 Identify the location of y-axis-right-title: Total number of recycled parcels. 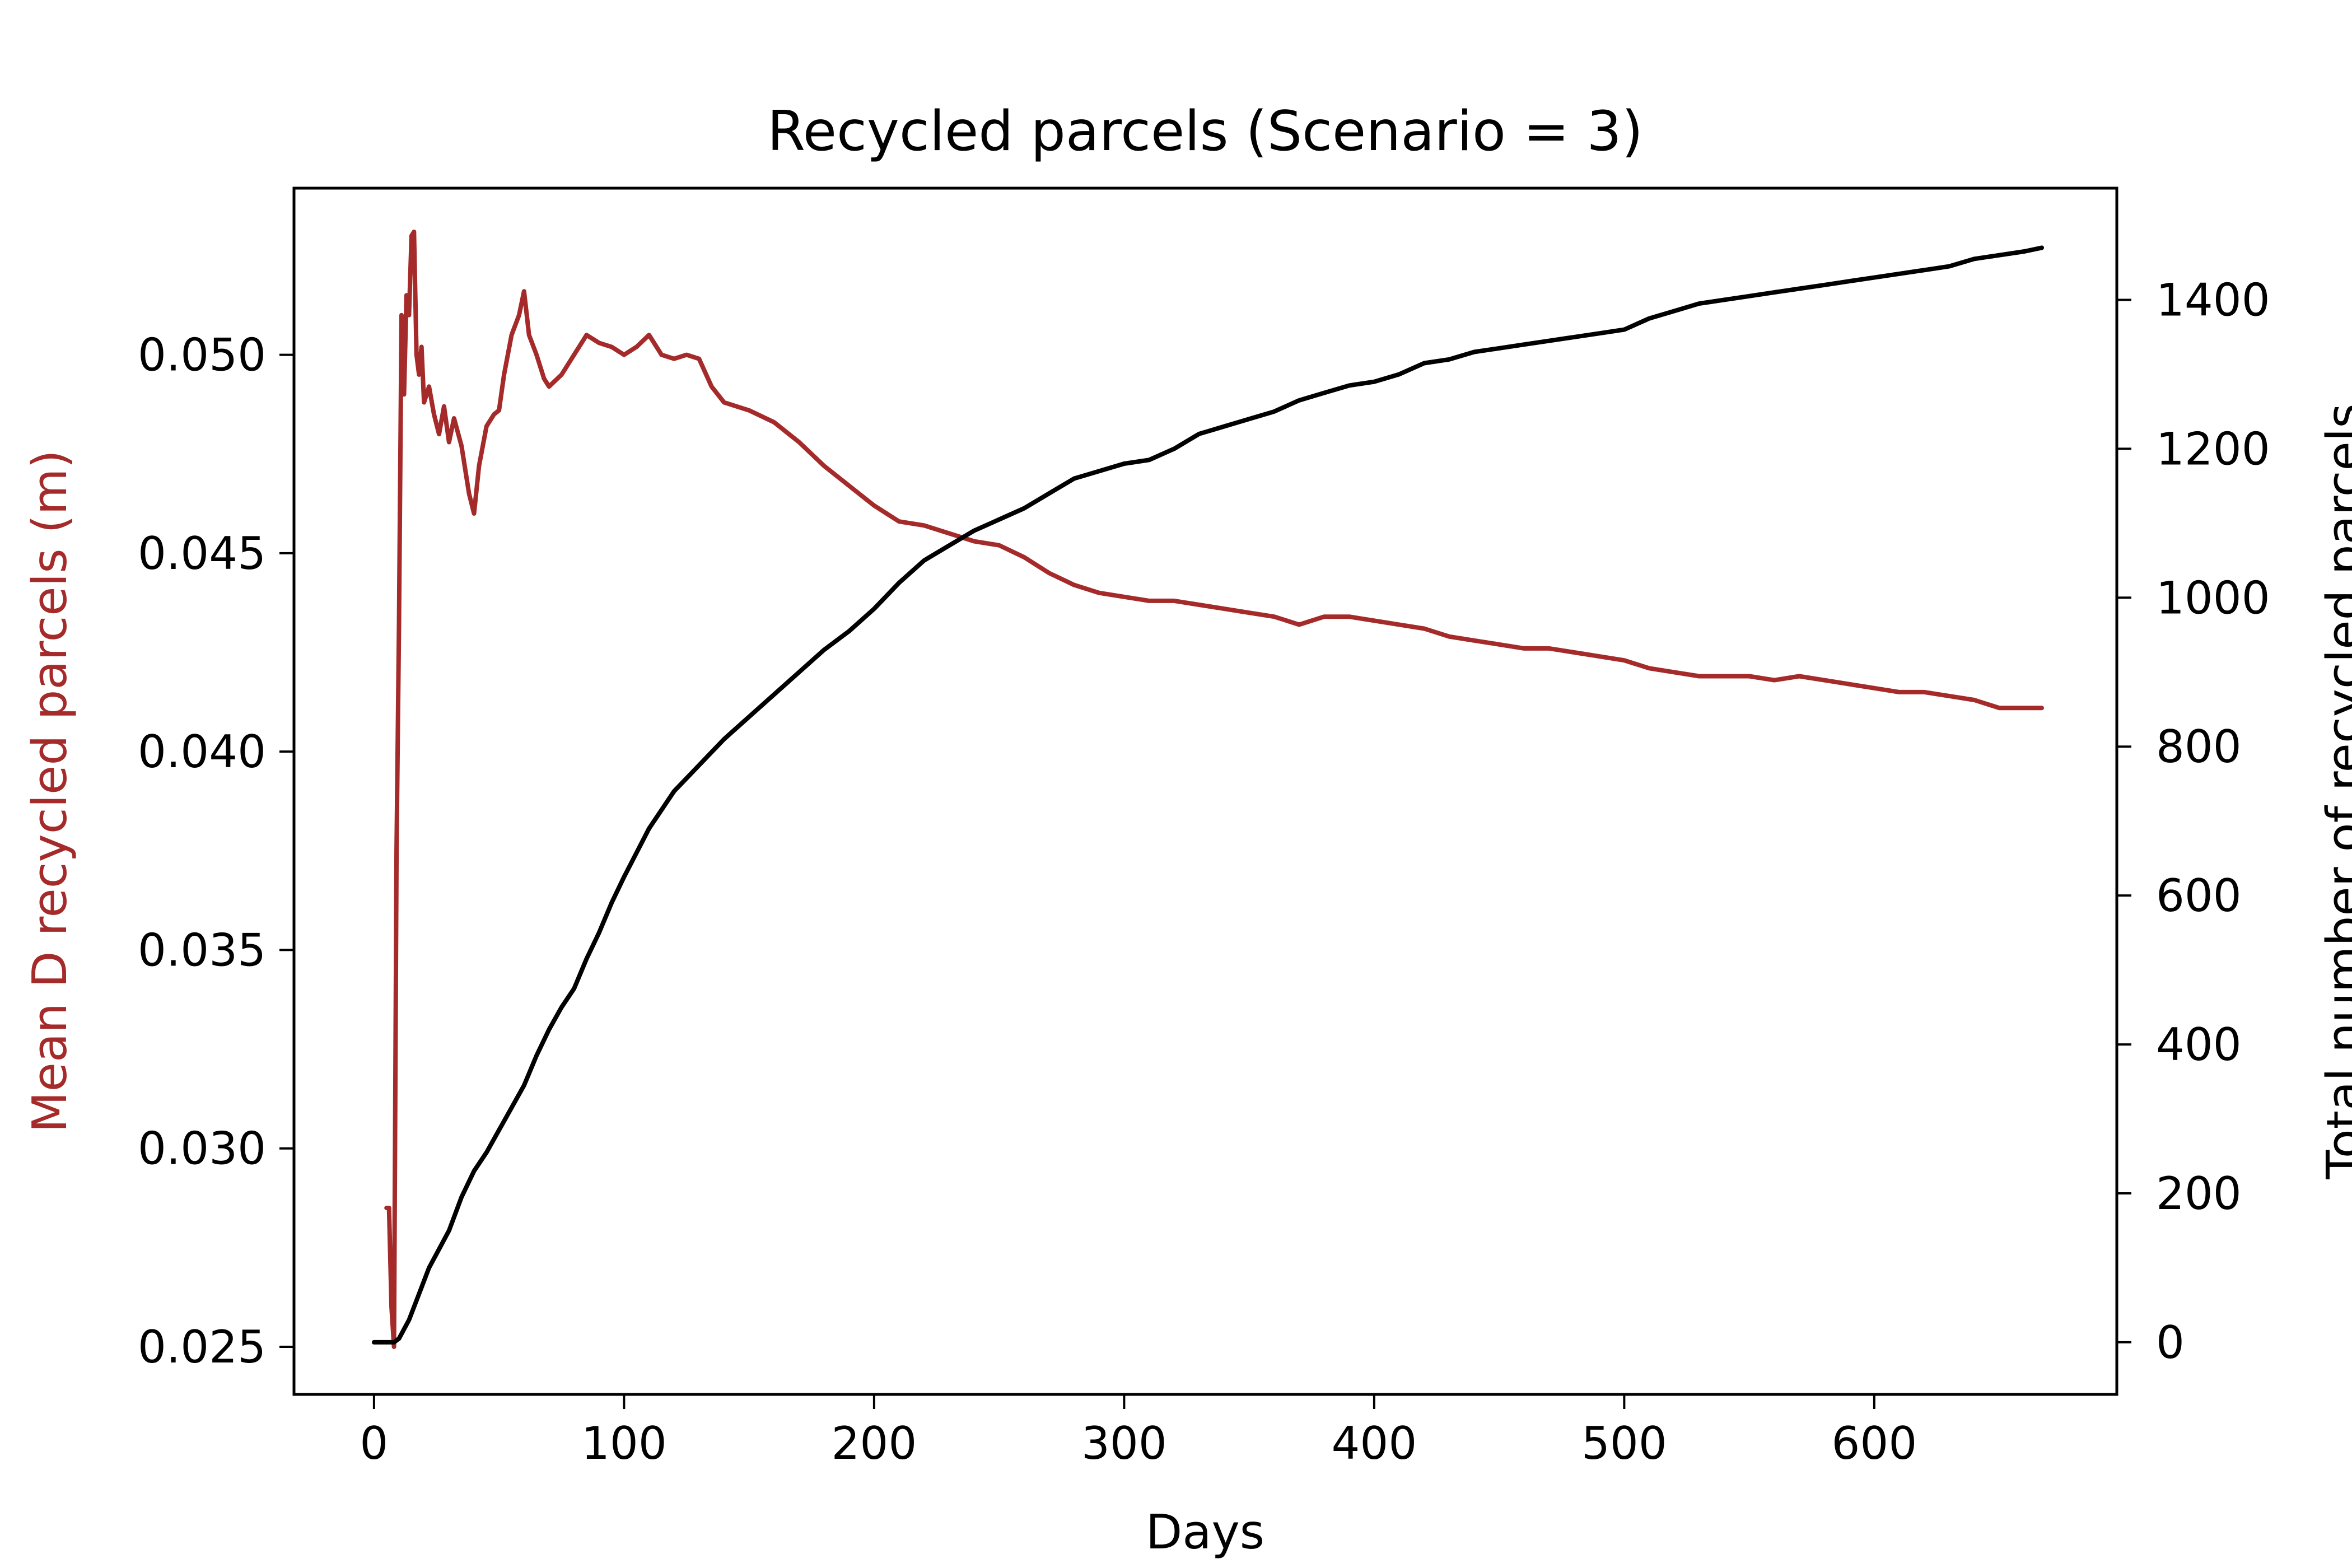
(2334, 791).